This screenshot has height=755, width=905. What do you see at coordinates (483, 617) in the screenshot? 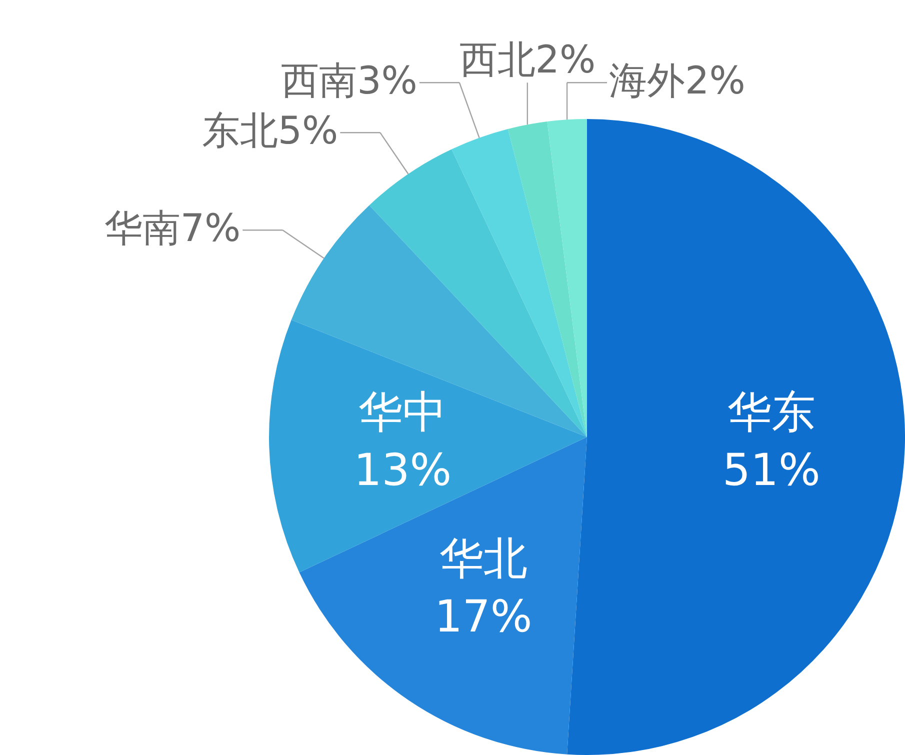
I see `data-label: 17%` at bounding box center [483, 617].